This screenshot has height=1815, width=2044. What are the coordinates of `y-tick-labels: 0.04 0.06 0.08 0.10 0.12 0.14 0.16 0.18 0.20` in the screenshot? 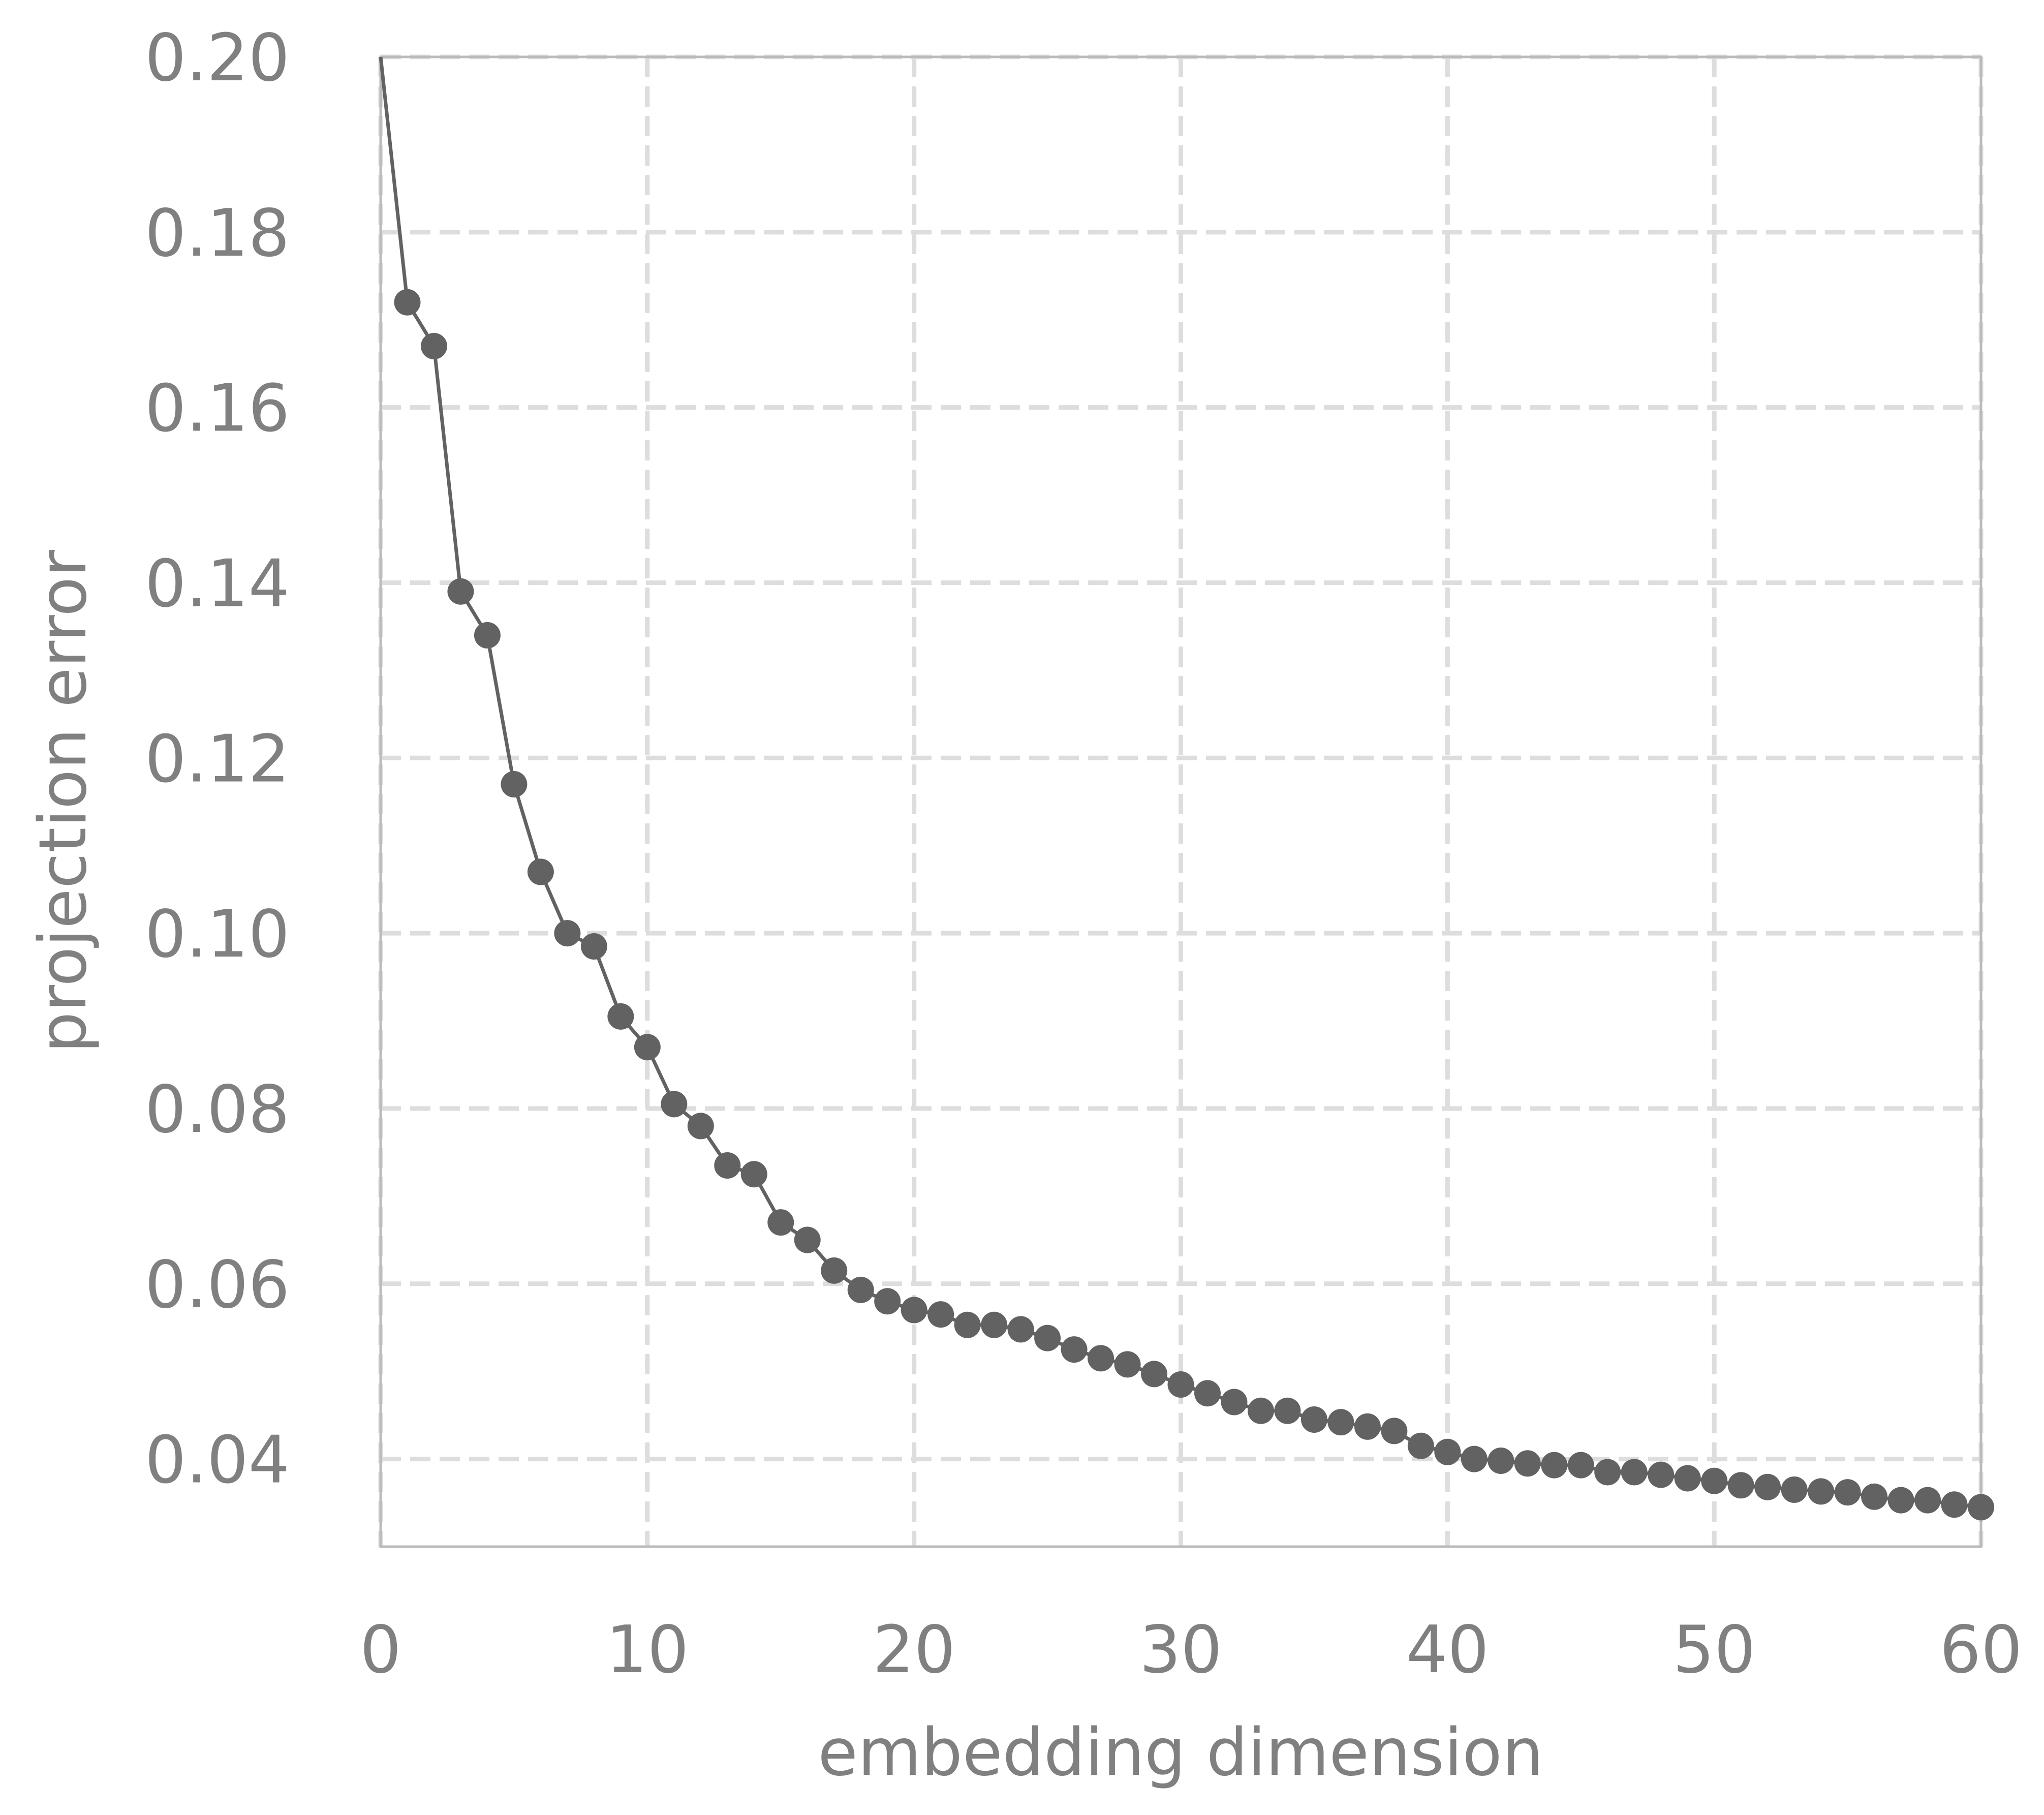 It's located at (217, 759).